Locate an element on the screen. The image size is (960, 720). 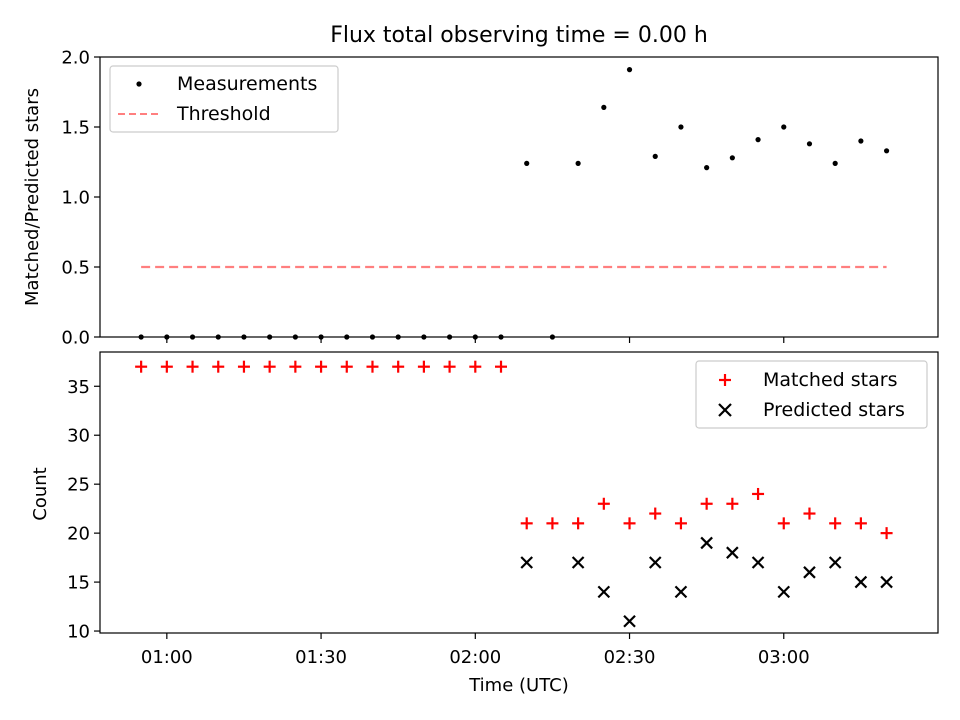
top-y-tick-label: 0.0 is located at coordinates (75, 338).